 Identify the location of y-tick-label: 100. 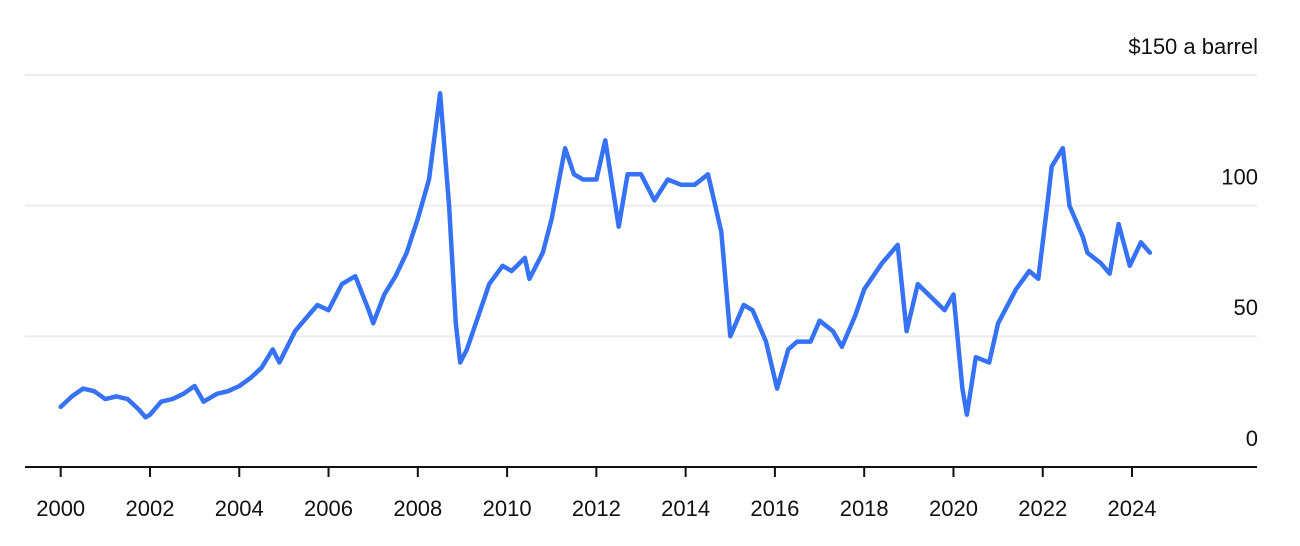
(1239, 176).